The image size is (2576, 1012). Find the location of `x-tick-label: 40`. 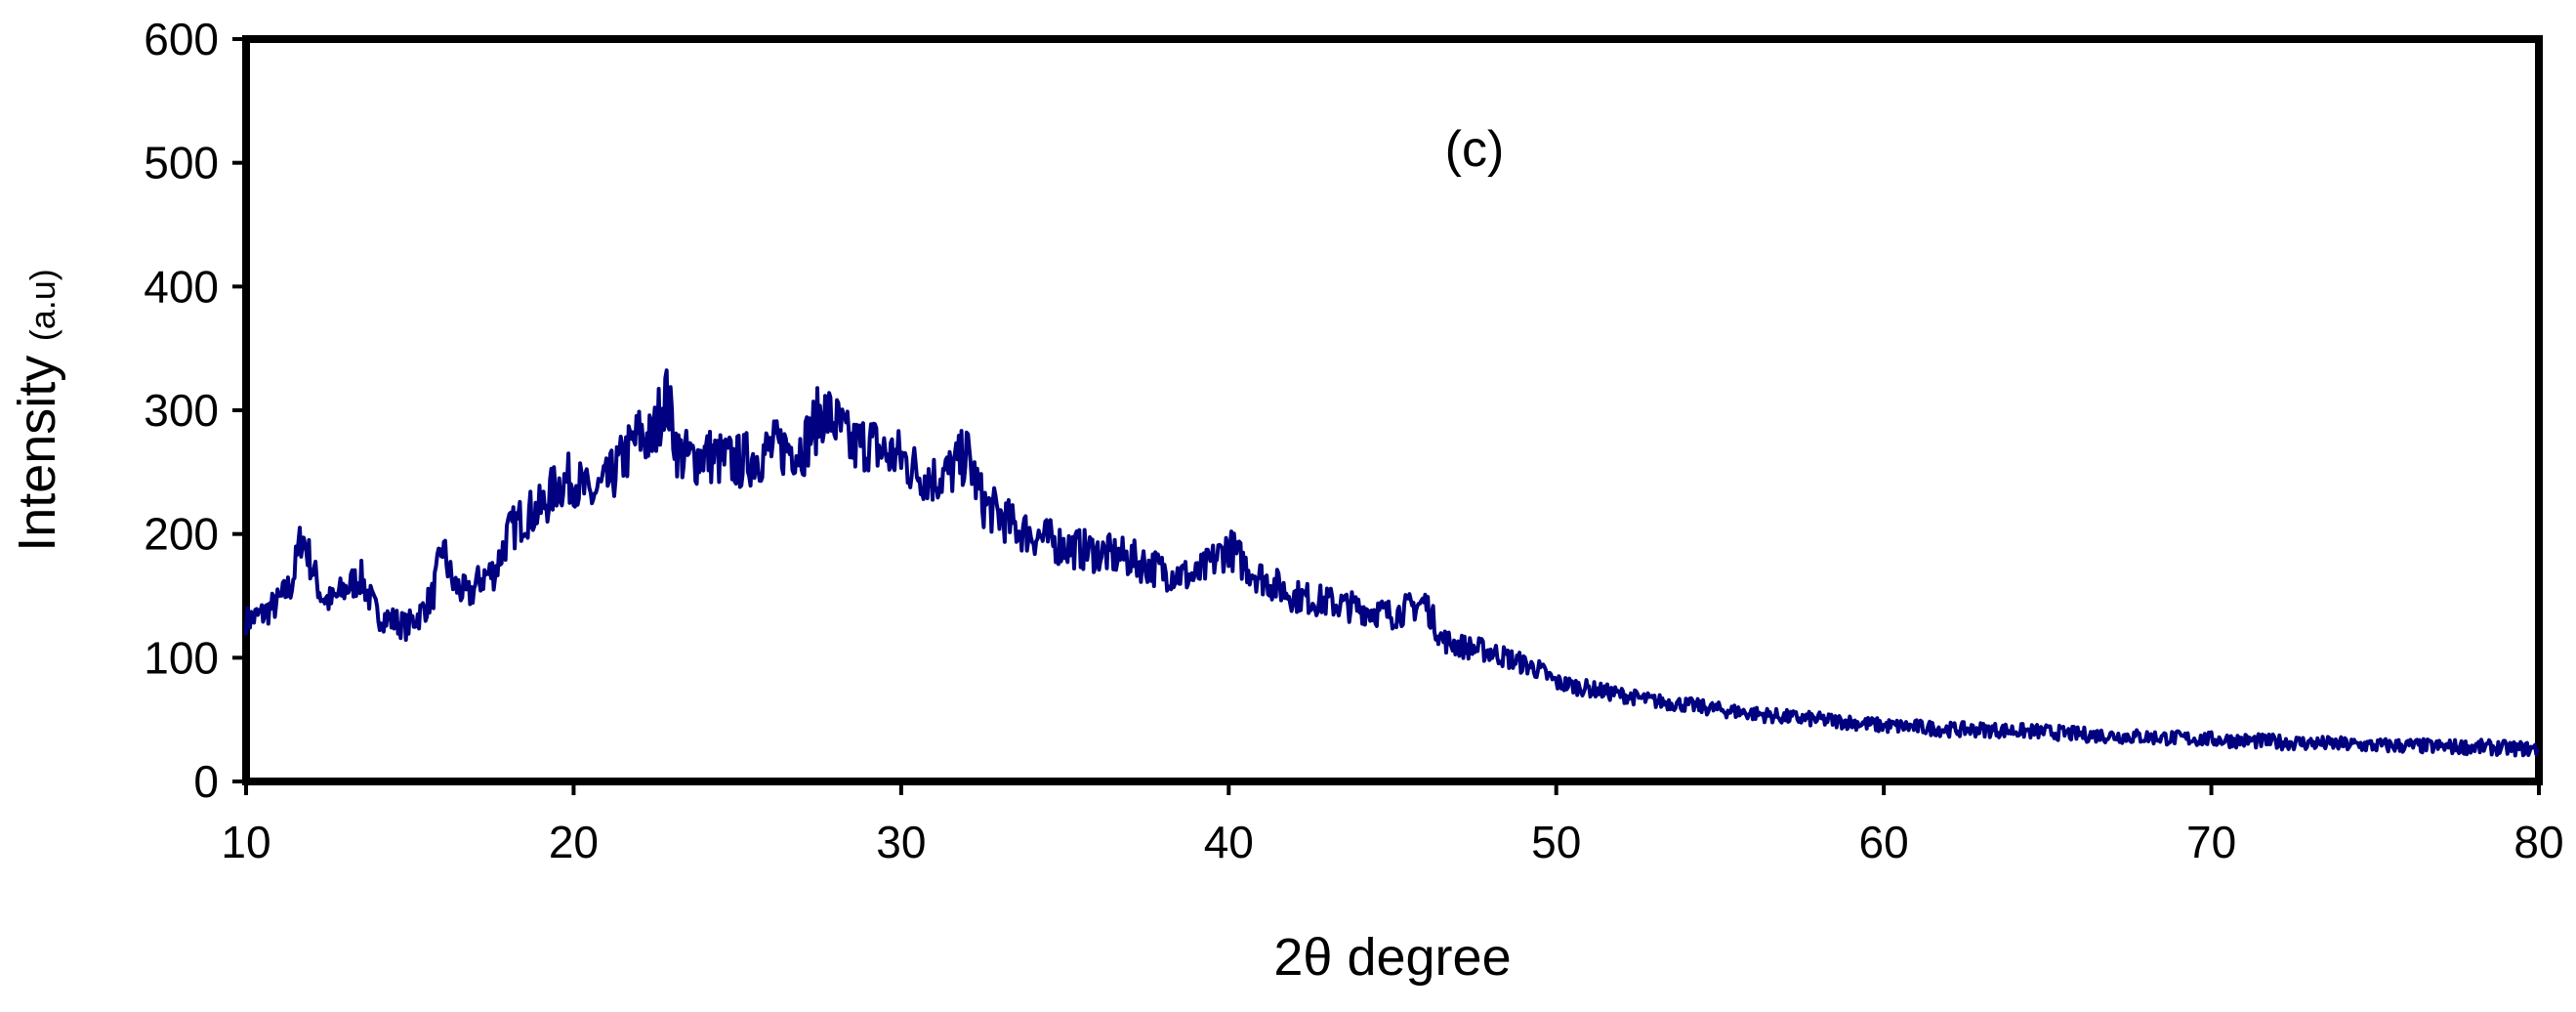

x-tick-label: 40 is located at coordinates (1229, 842).